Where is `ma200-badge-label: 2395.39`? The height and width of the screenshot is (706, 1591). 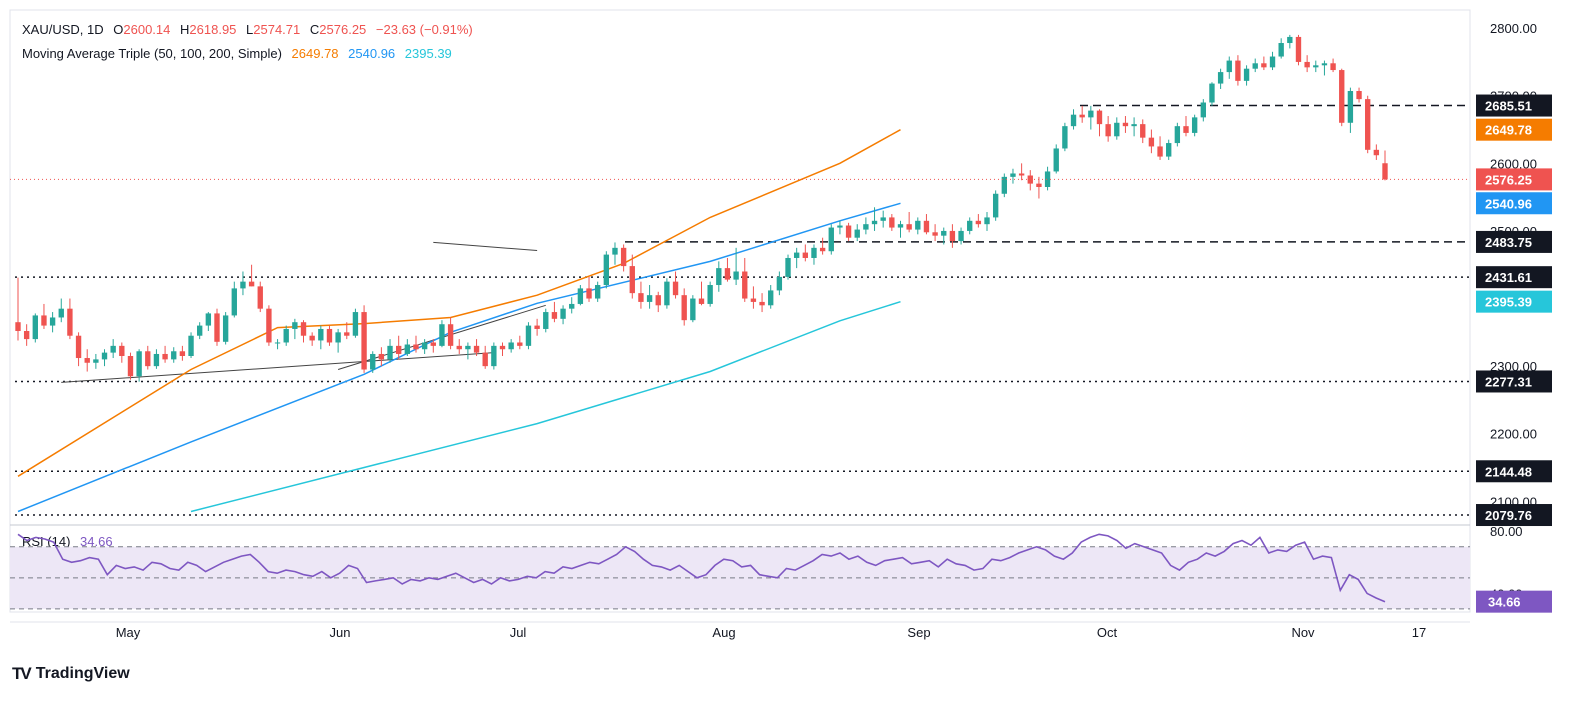
ma200-badge-label: 2395.39 is located at coordinates (1508, 302).